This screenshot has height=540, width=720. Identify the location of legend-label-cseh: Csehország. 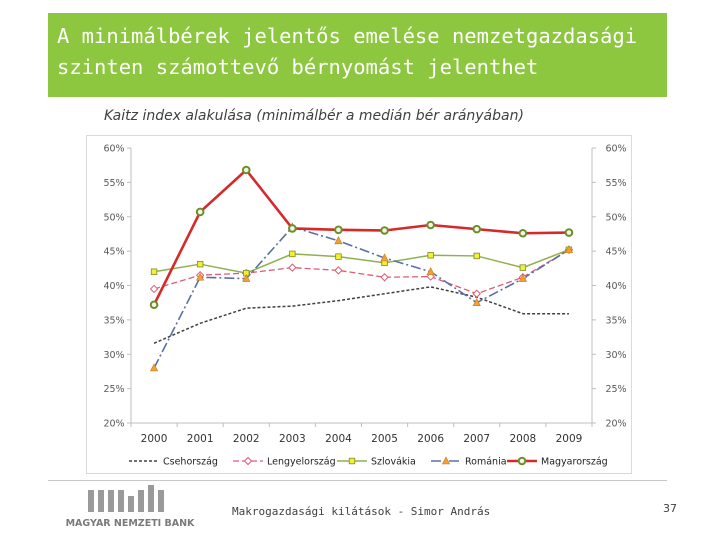
(190, 462).